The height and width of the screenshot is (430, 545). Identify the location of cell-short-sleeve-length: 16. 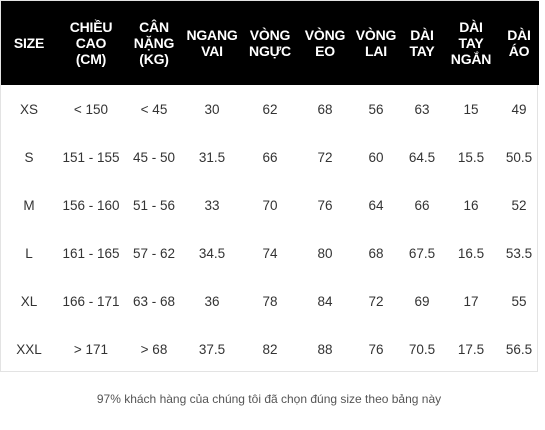
(471, 205).